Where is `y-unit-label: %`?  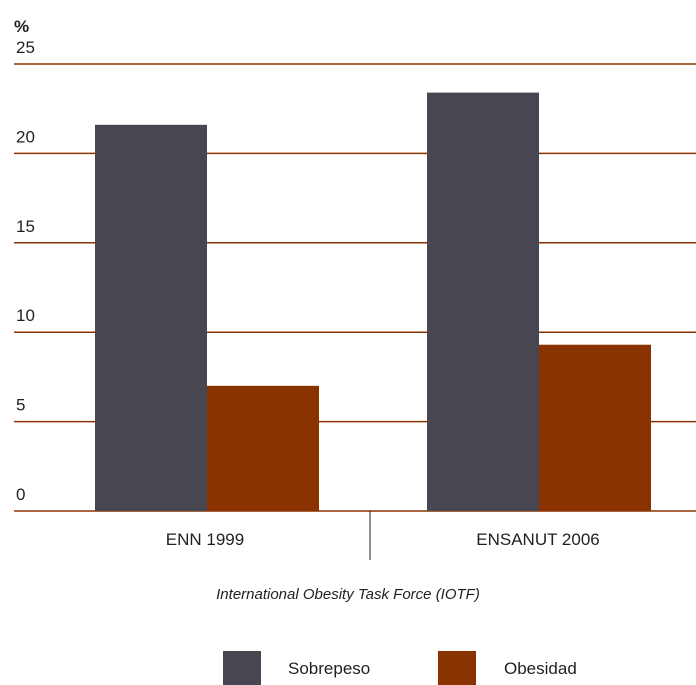
y-unit-label: % is located at coordinates (21, 26).